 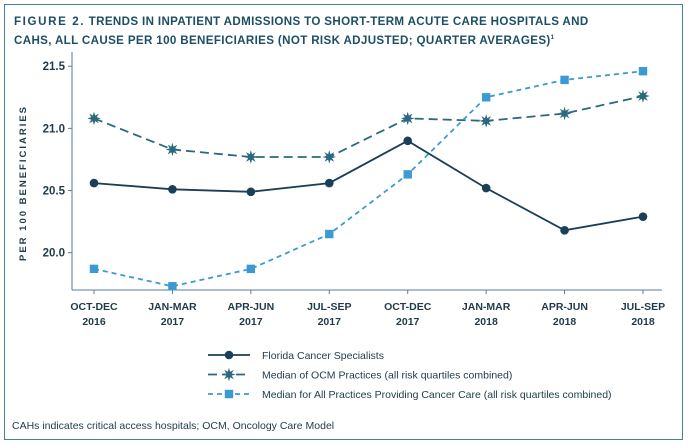 I want to click on x-tick-label: OCT-DEC 2017, so click(x=408, y=314).